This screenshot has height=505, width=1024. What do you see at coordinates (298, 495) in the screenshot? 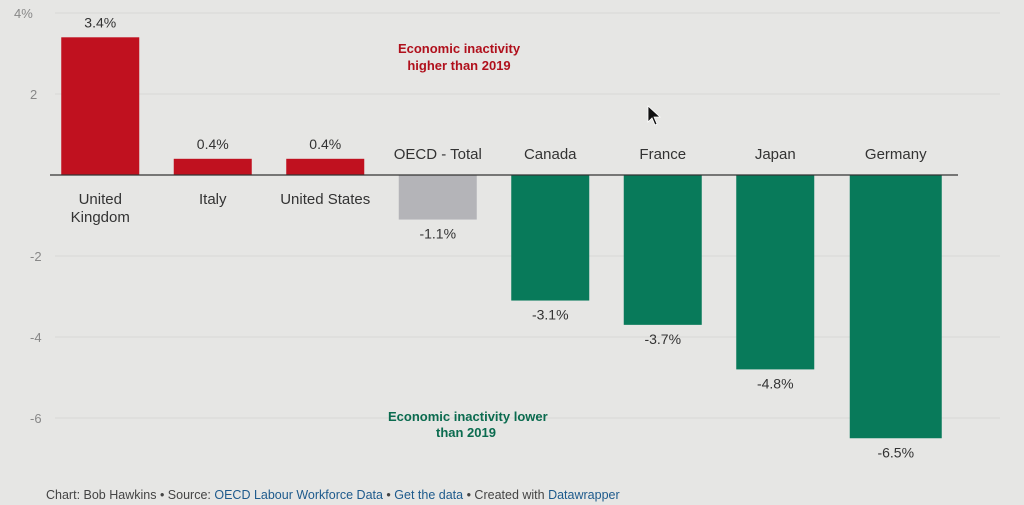
I see `source-link: OECD Labour Workforce Data` at bounding box center [298, 495].